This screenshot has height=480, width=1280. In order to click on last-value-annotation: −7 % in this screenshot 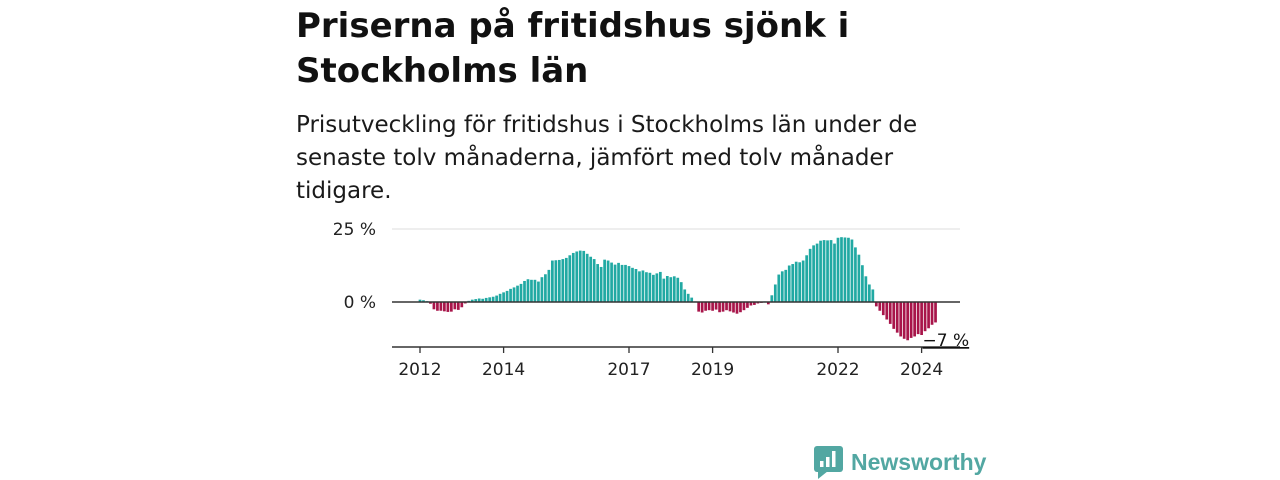, I will do `click(946, 341)`.